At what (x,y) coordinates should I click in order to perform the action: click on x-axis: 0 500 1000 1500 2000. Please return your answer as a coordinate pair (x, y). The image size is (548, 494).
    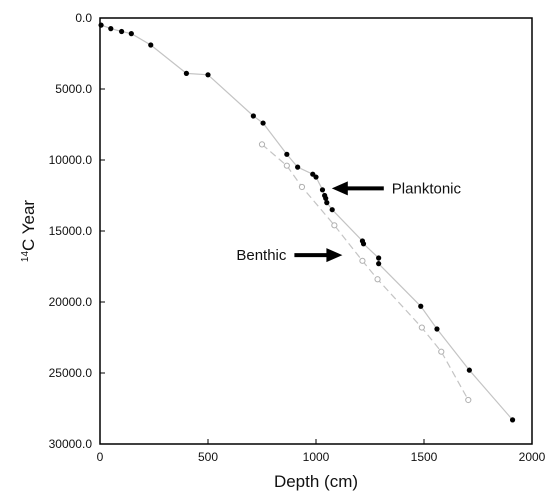
    Looking at the image, I should click on (321, 451).